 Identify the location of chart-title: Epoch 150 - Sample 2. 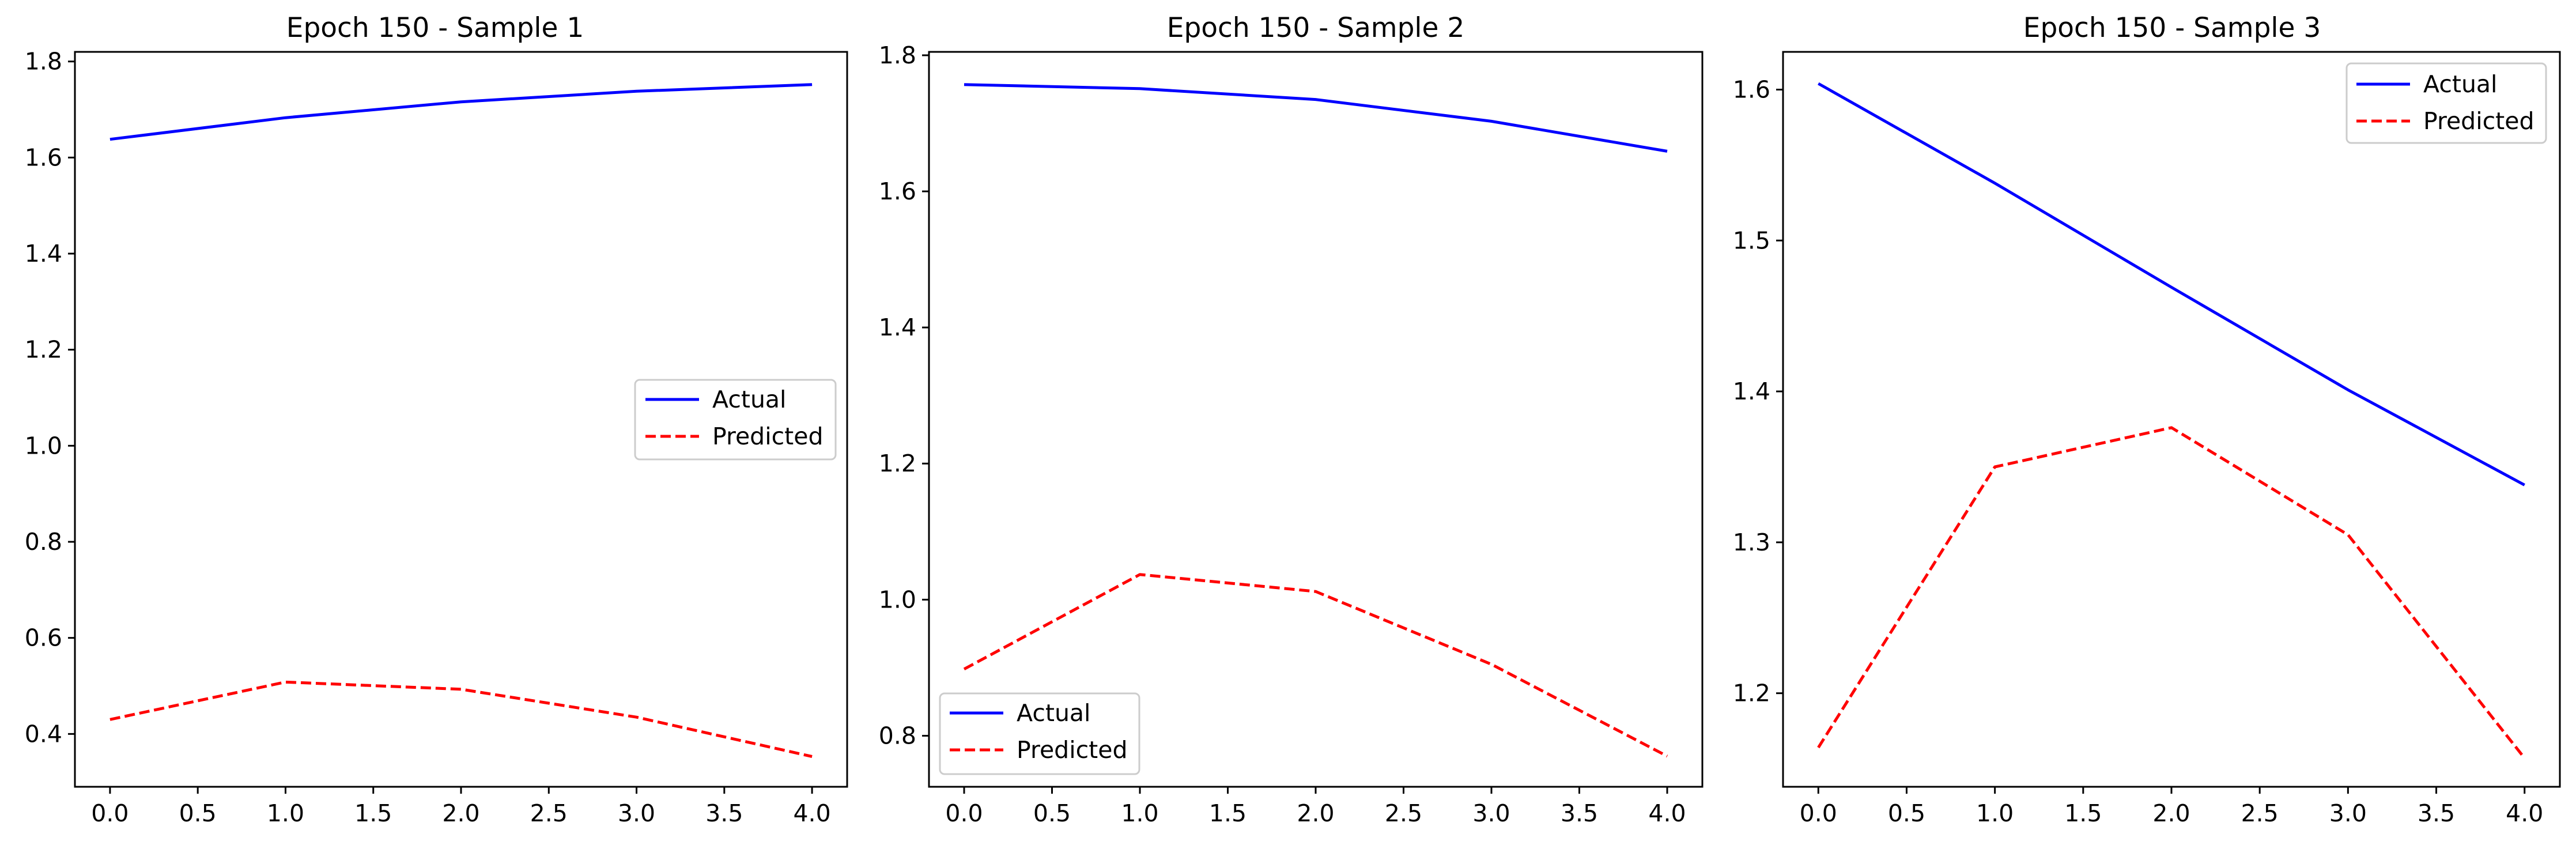
(1315, 28).